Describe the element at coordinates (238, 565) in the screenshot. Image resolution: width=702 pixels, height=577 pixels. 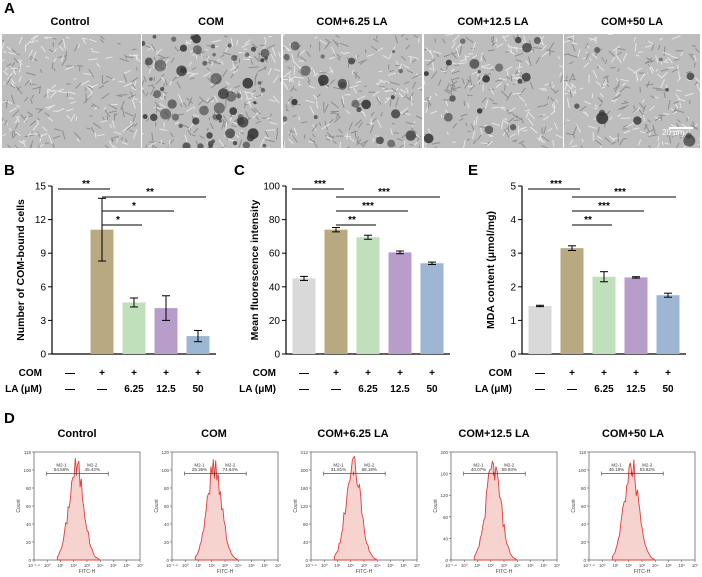
I see `x-tick-label: 10⁴` at that location.